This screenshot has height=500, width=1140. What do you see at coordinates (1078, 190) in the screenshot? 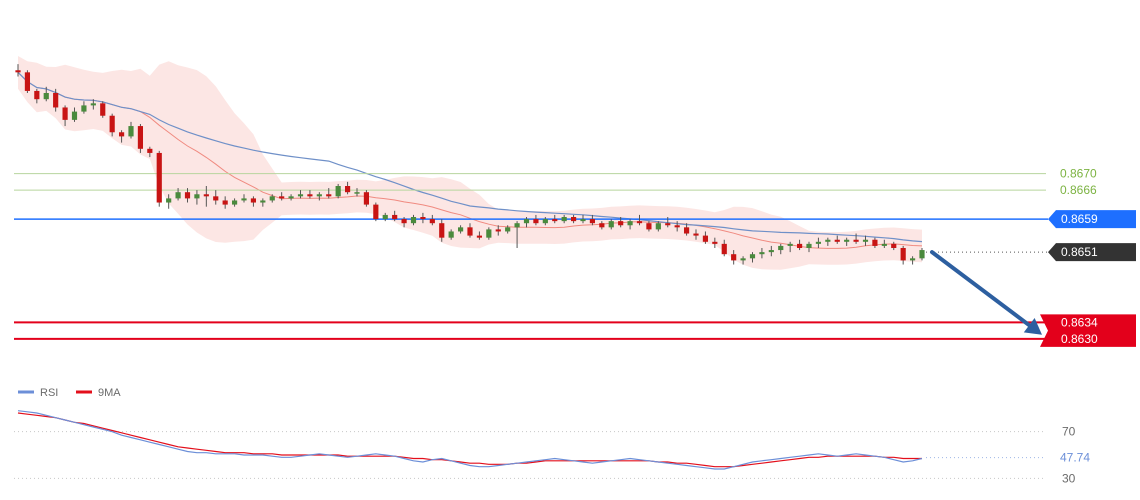
I see `level-resistance-0.8666-label: 0.8666` at bounding box center [1078, 190].